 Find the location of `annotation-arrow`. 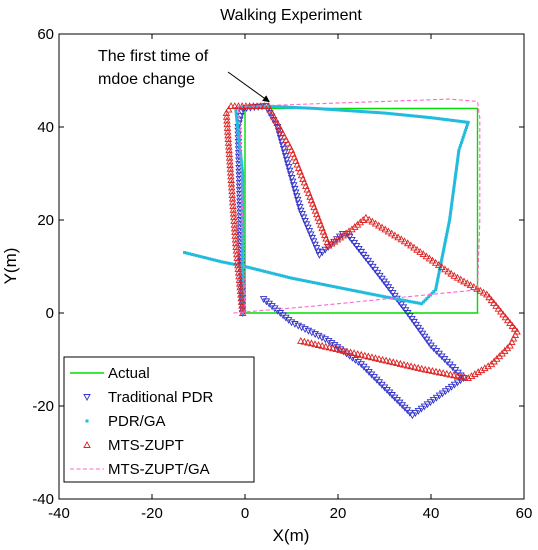

annotation-arrow is located at coordinates (248, 87).